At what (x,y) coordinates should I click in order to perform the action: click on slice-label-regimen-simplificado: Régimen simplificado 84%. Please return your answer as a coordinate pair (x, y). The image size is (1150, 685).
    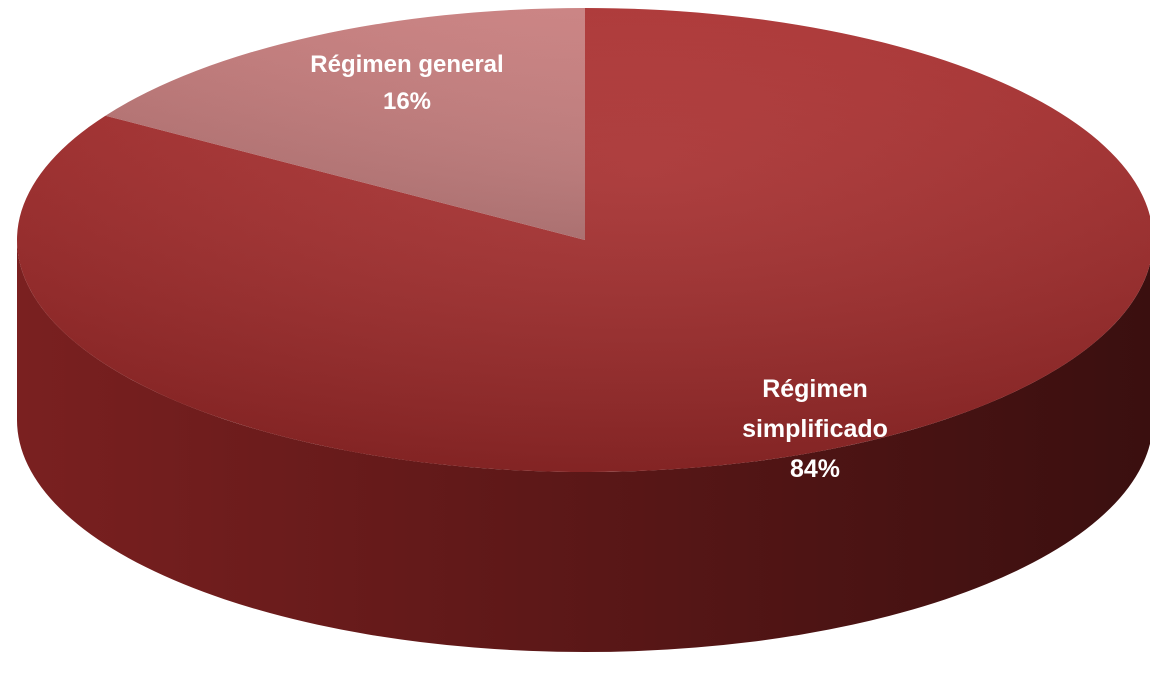
    Looking at the image, I should click on (815, 429).